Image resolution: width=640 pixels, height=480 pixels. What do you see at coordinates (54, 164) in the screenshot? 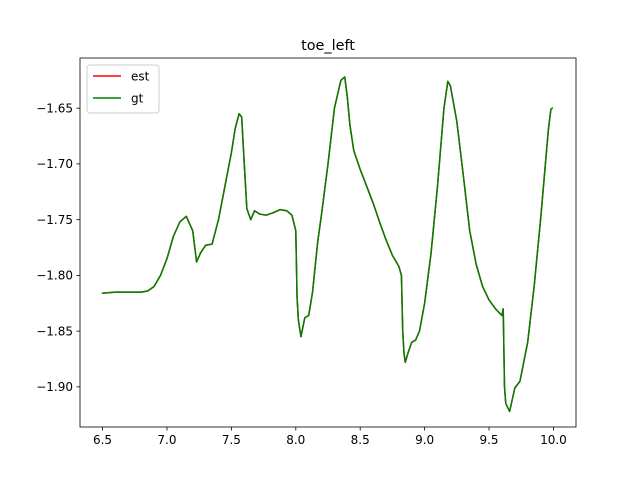
I see `y-tick-label: −1.70` at bounding box center [54, 164].